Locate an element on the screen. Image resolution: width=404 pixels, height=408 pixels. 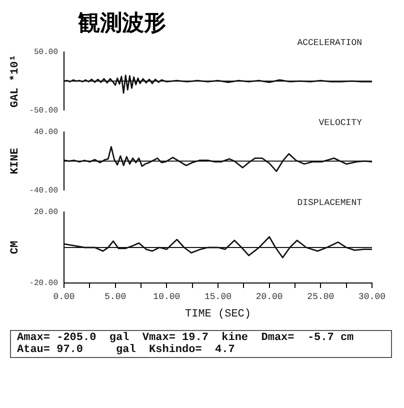
x-tick-label: 20.00 is located at coordinates (269, 297).